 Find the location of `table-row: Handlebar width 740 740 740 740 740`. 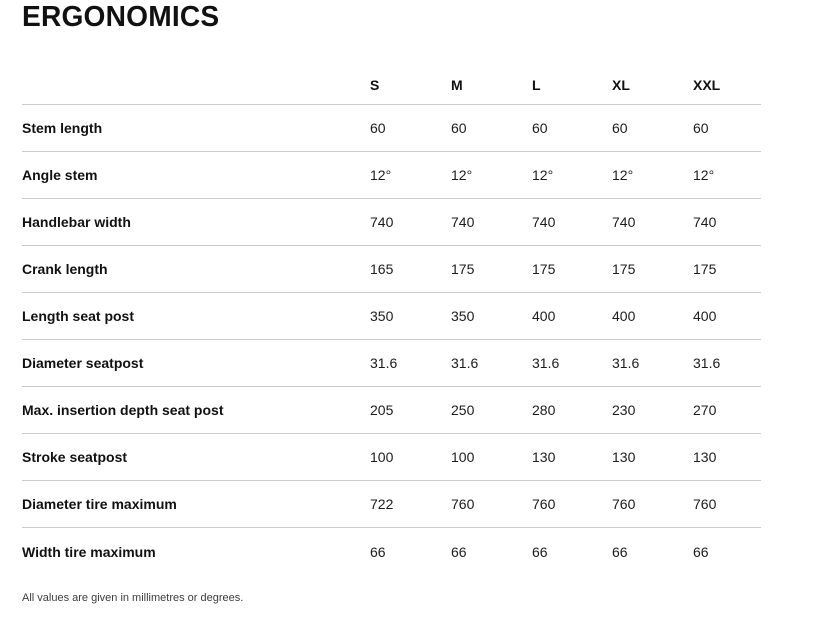

table-row: Handlebar width 740 740 740 740 740 is located at coordinates (391, 222).